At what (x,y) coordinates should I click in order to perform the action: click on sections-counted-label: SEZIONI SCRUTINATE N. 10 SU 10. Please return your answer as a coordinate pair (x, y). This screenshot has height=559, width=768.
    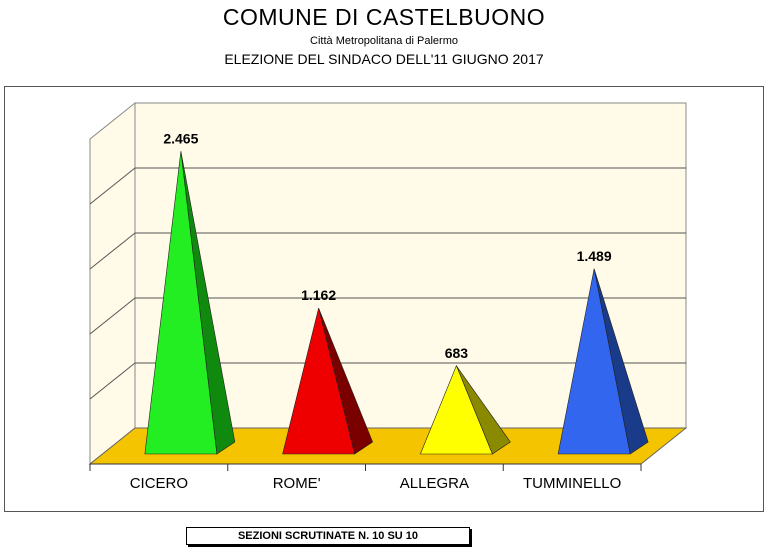
    Looking at the image, I should click on (328, 536).